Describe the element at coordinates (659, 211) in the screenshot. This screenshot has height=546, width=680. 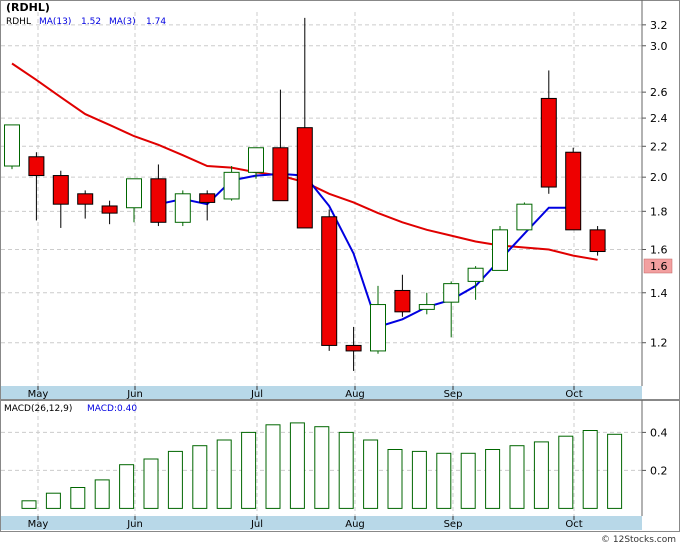
I see `price-y-tick-label: 1.8` at that location.